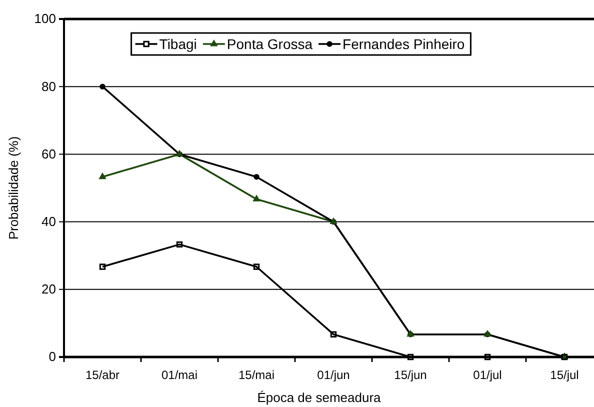  What do you see at coordinates (13, 188) in the screenshot?
I see `y-axis-title: Probabilidade (%)` at bounding box center [13, 188].